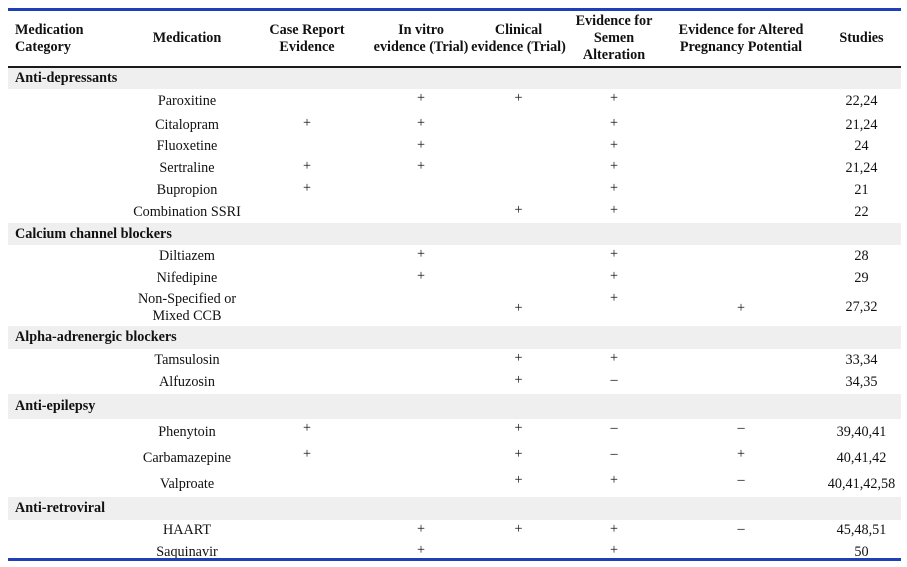 The image size is (907, 567). Describe the element at coordinates (70, 39) in the screenshot. I see `header-category: Medication Category` at that location.